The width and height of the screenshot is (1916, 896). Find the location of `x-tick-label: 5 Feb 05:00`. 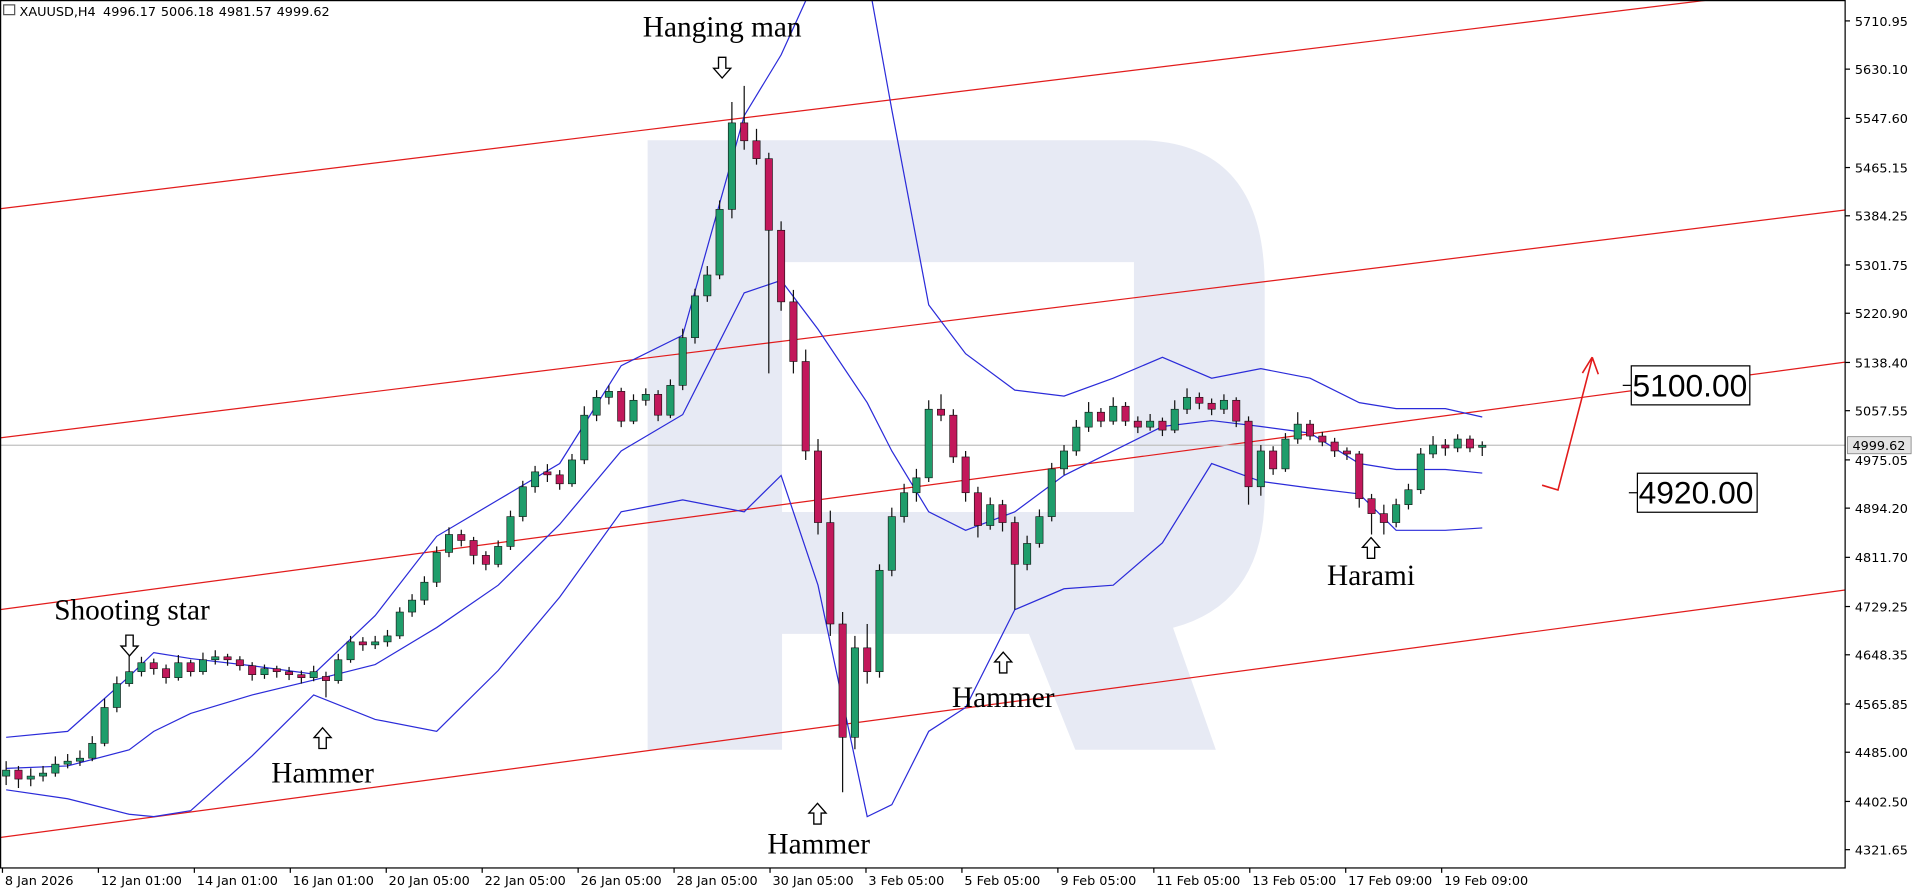

x-tick-label: 5 Feb 05:00 is located at coordinates (1002, 881).